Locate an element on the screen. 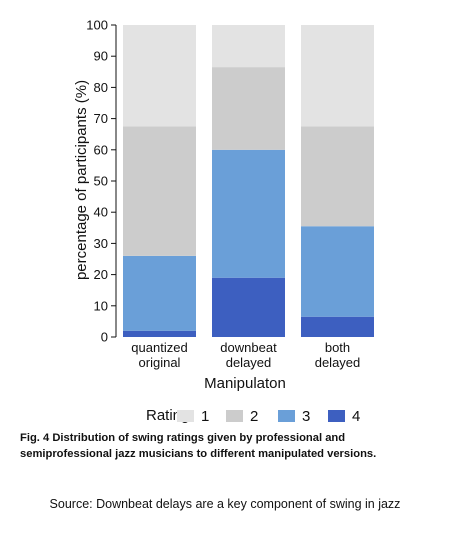  y-axis-title: percentage of participants (%) is located at coordinates (81, 180).